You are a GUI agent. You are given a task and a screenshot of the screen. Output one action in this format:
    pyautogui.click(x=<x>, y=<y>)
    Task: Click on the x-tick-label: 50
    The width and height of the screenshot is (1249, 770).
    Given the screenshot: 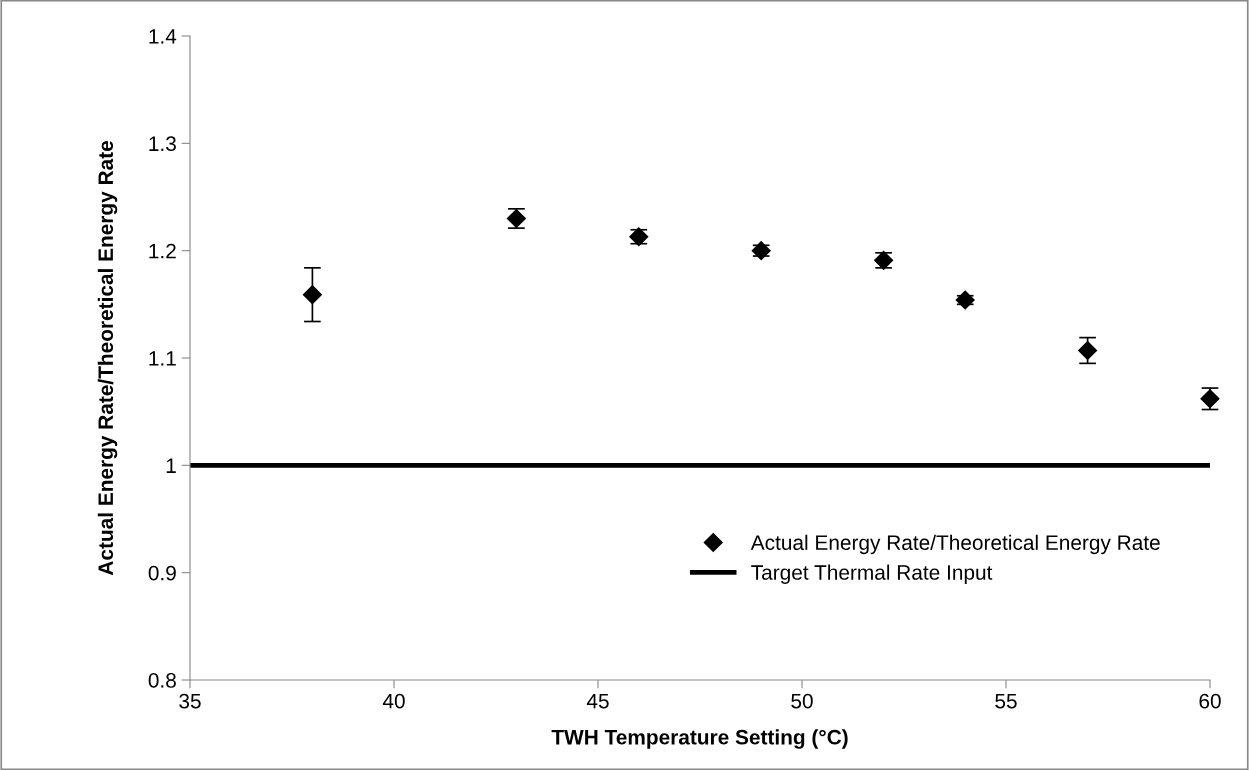 What is the action you would take?
    pyautogui.click(x=802, y=701)
    